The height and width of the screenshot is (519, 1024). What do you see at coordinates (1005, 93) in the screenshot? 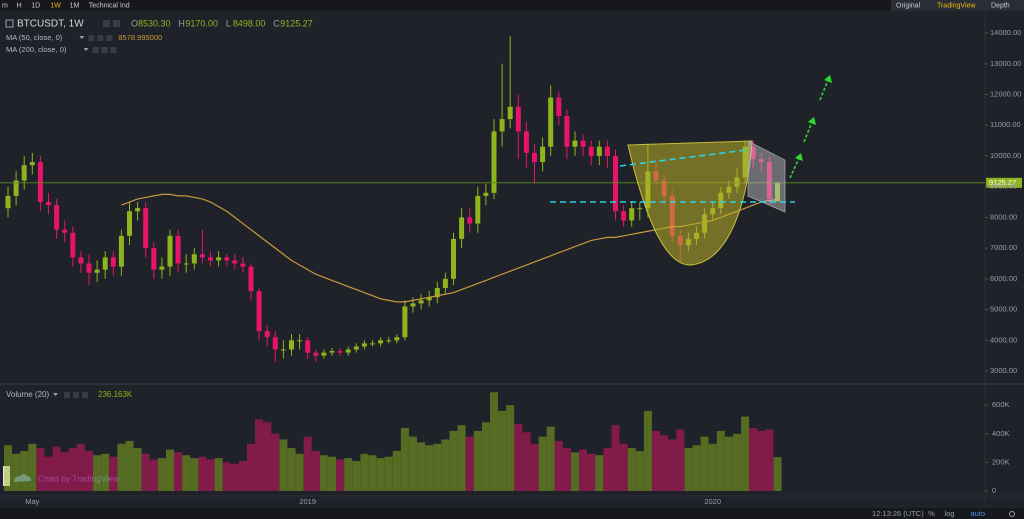
I see `y-tick-label: 12000.00` at bounding box center [1005, 93].